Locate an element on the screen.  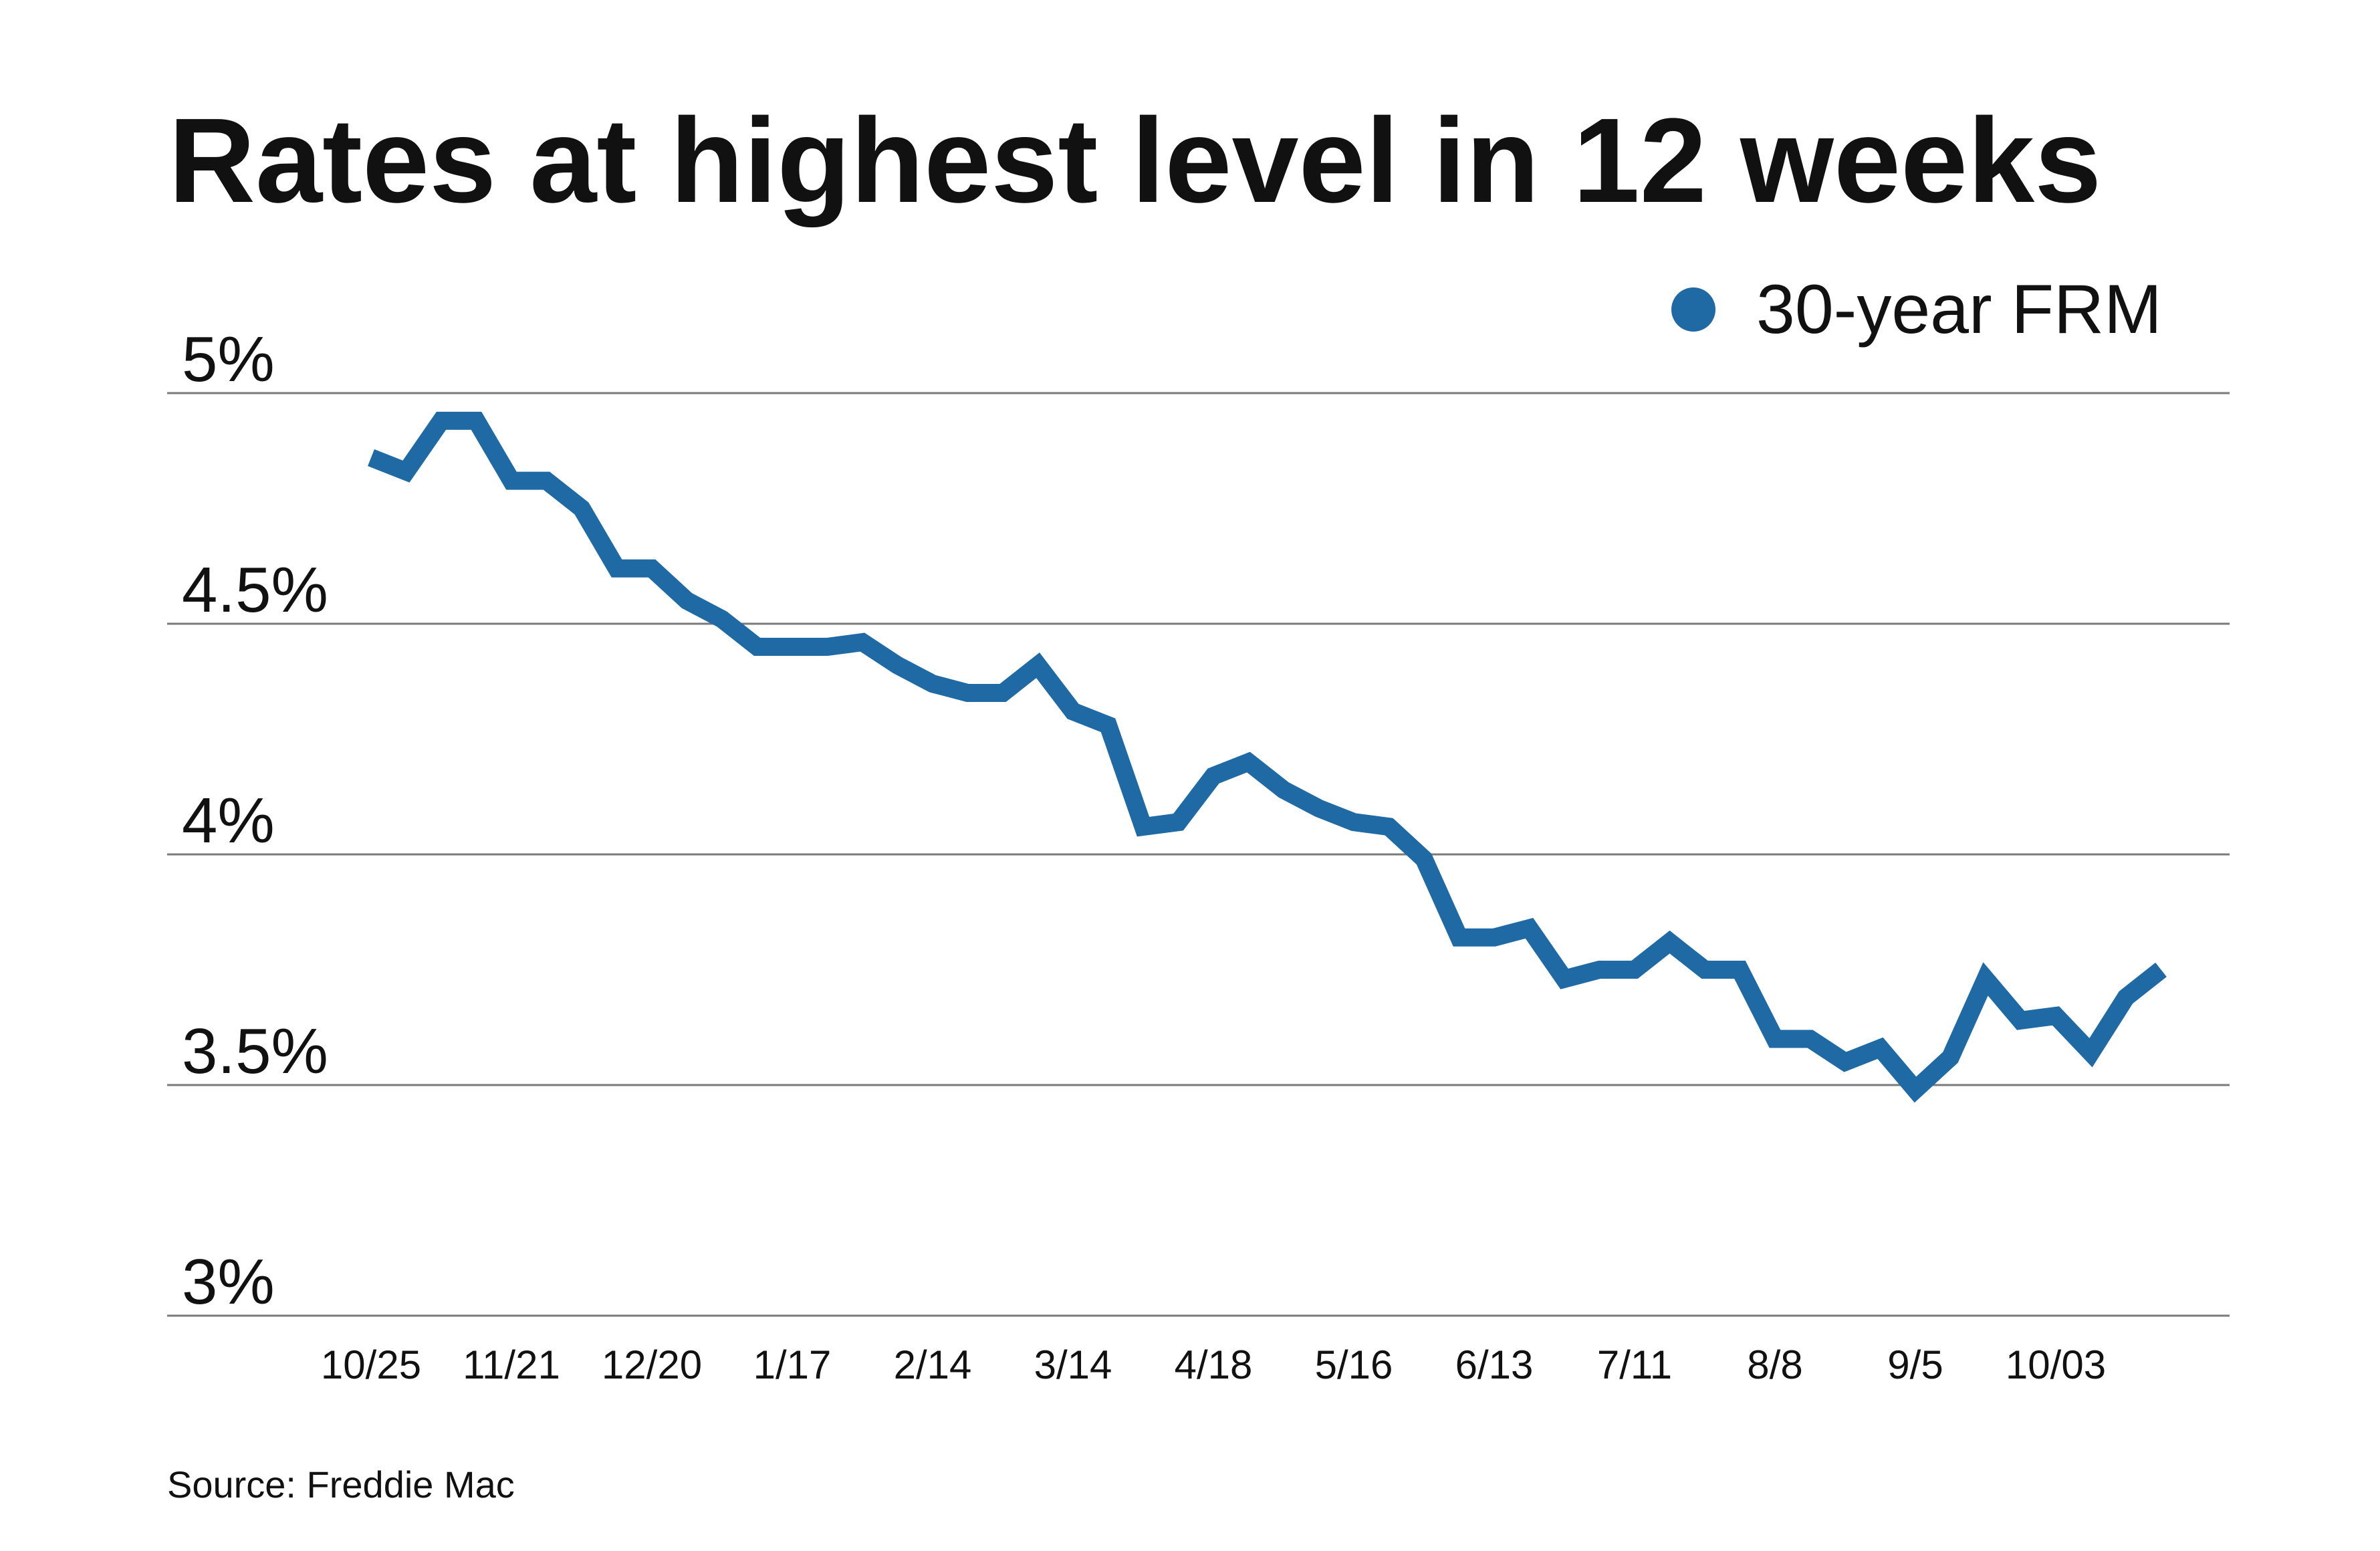
y-tick-label: 3.5% is located at coordinates (255, 1051).